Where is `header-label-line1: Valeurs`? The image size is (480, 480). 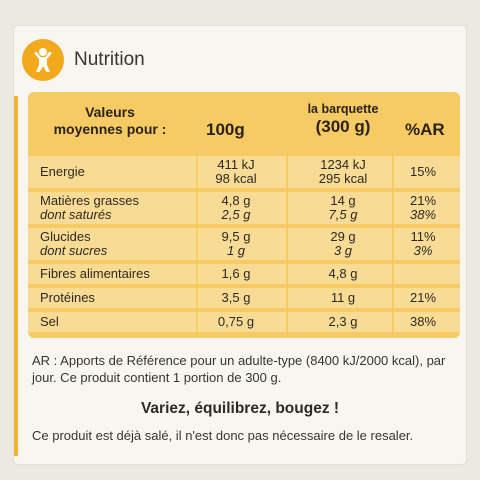 header-label-line1: Valeurs is located at coordinates (110, 112).